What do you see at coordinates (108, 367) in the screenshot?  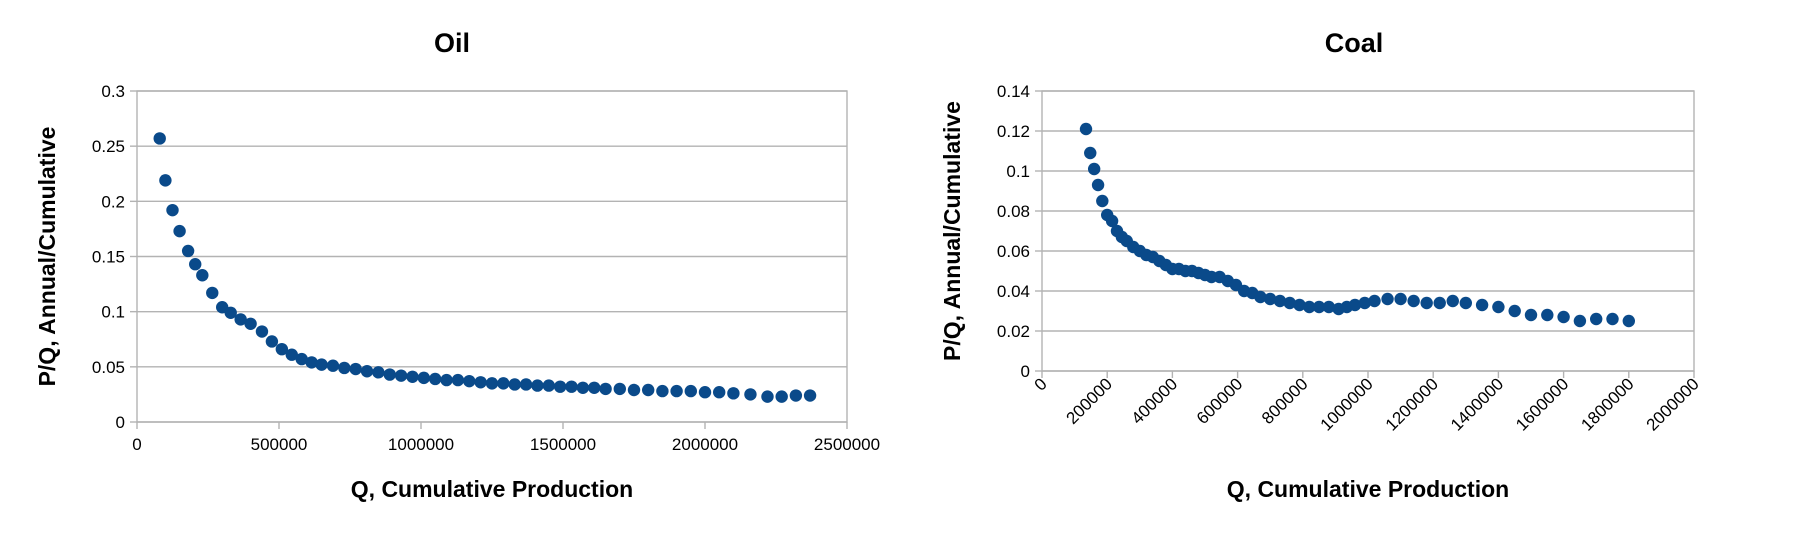 I see `oil-y-tick-label: 0.05` at bounding box center [108, 367].